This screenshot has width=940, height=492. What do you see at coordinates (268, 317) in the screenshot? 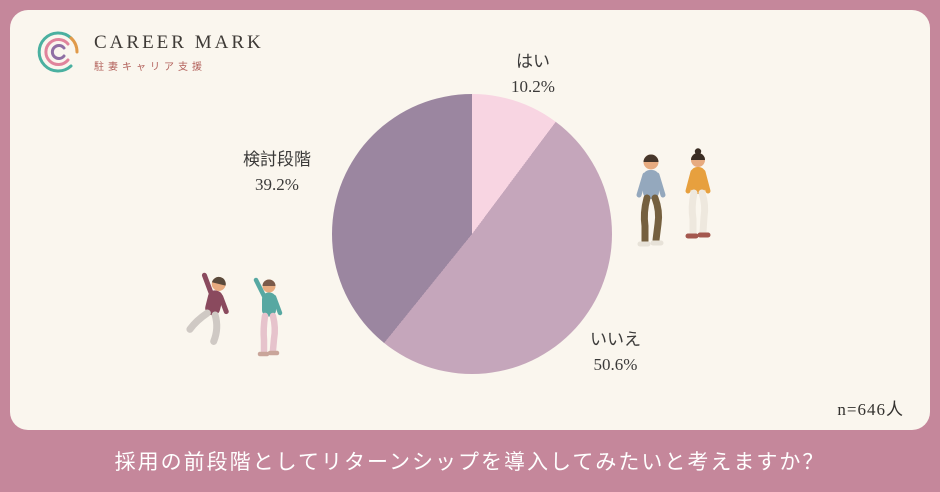
I see `person-waving-teal-icon` at bounding box center [268, 317].